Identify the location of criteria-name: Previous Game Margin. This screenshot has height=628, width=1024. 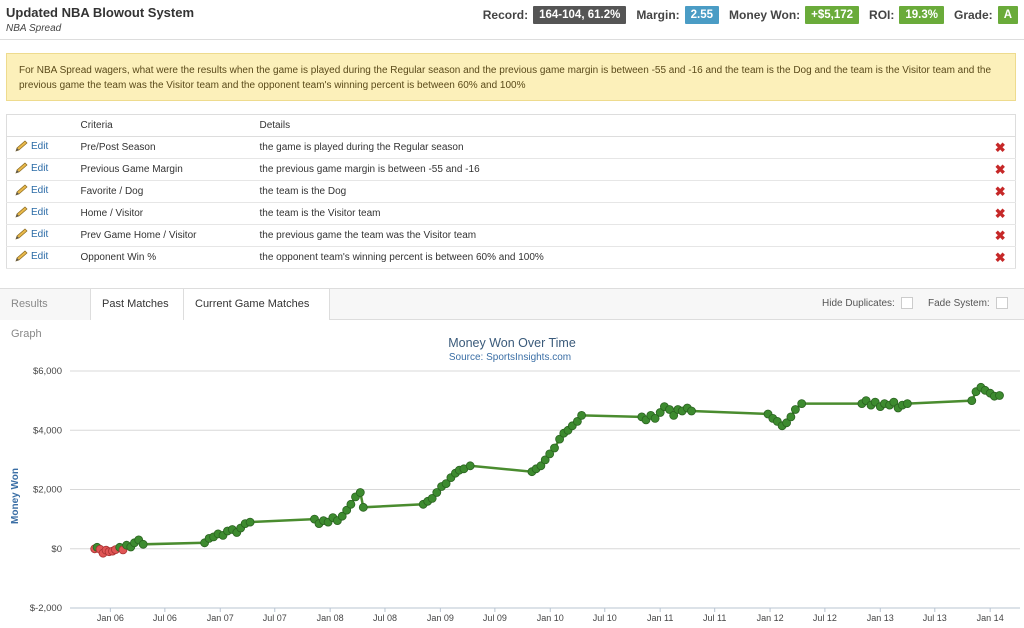
(170, 169).